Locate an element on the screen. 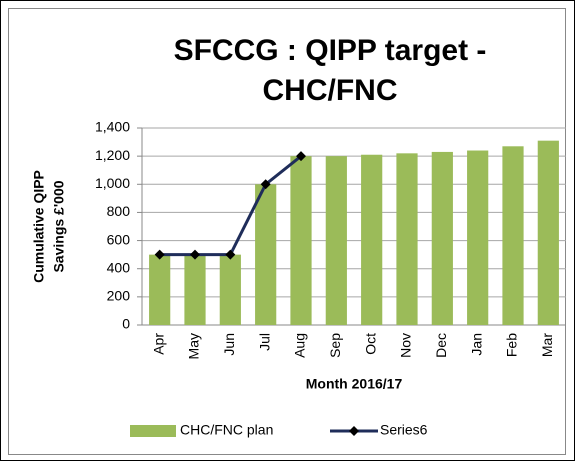  x-tick-label: Feb is located at coordinates (512, 345).